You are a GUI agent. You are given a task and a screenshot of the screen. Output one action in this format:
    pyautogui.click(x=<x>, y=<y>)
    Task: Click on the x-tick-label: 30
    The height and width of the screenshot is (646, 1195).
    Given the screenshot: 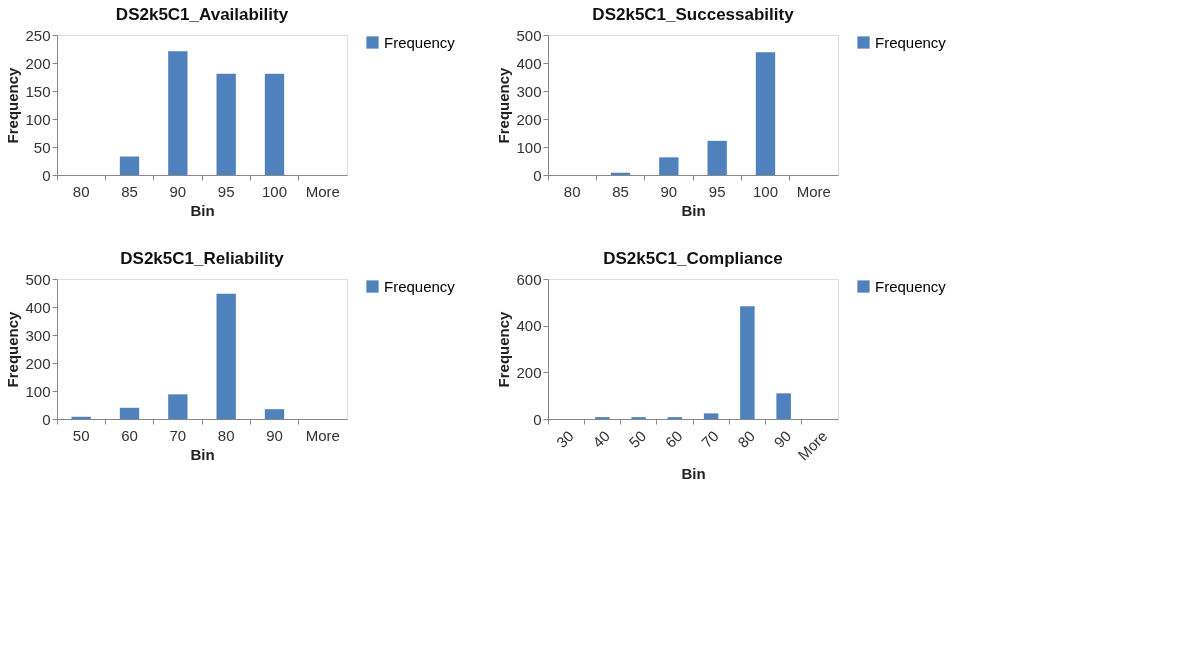 What is the action you would take?
    pyautogui.click(x=564, y=439)
    